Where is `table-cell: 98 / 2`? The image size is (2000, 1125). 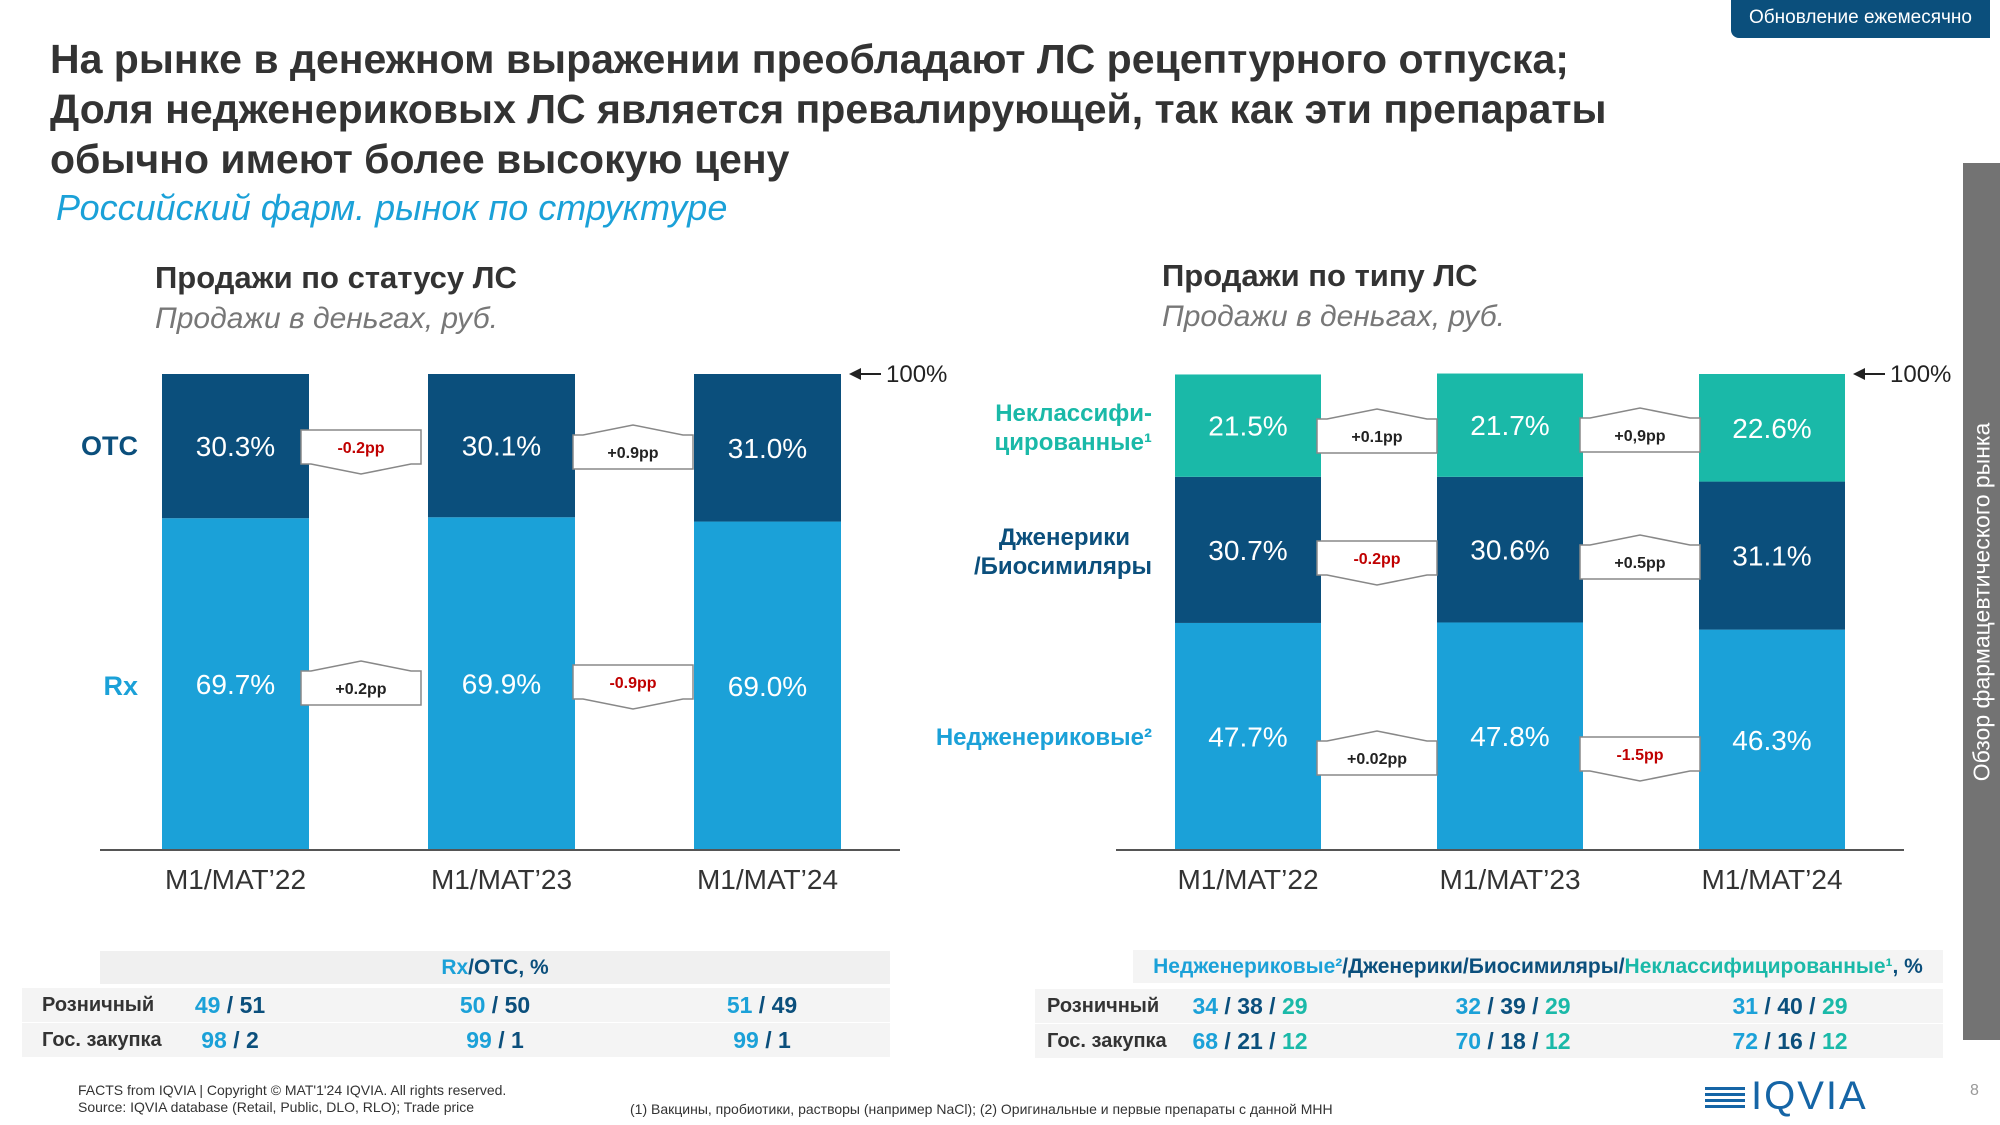 table-cell: 98 / 2 is located at coordinates (230, 1040).